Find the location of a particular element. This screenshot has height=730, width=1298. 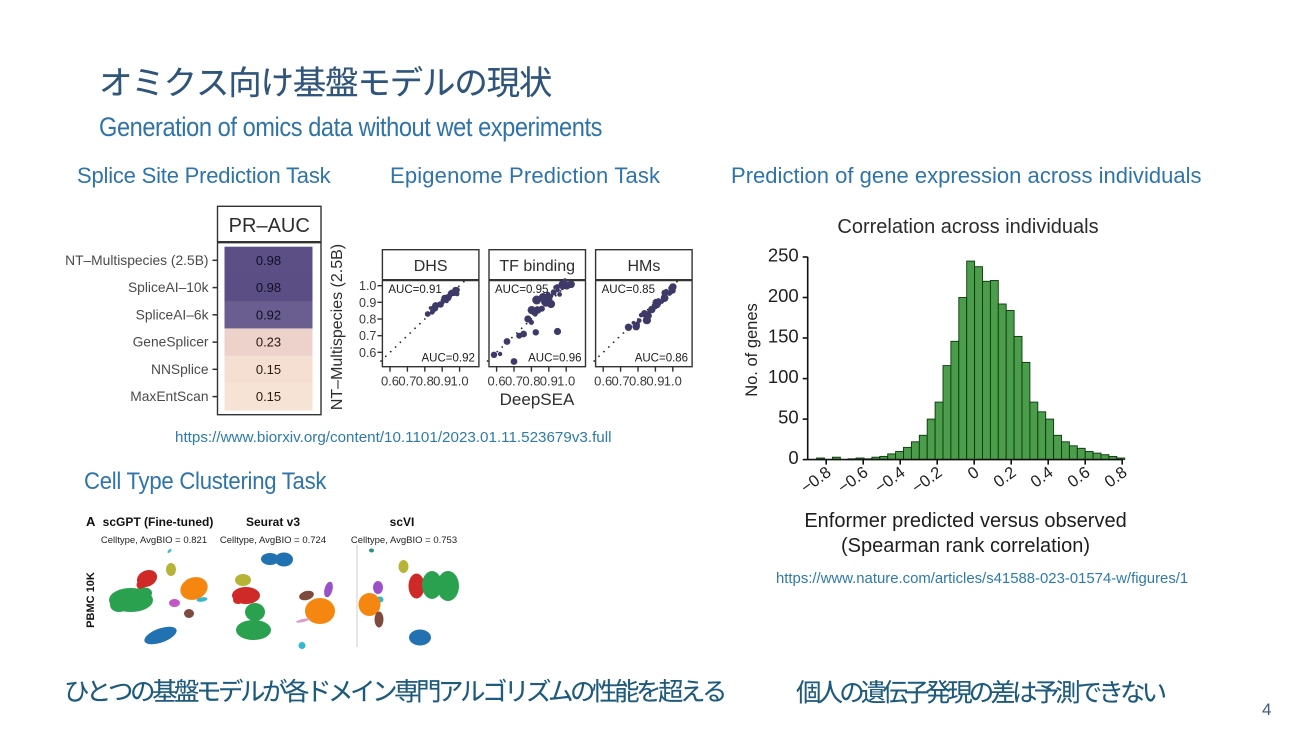

svg-text: MaxEntScan is located at coordinates (169, 396).